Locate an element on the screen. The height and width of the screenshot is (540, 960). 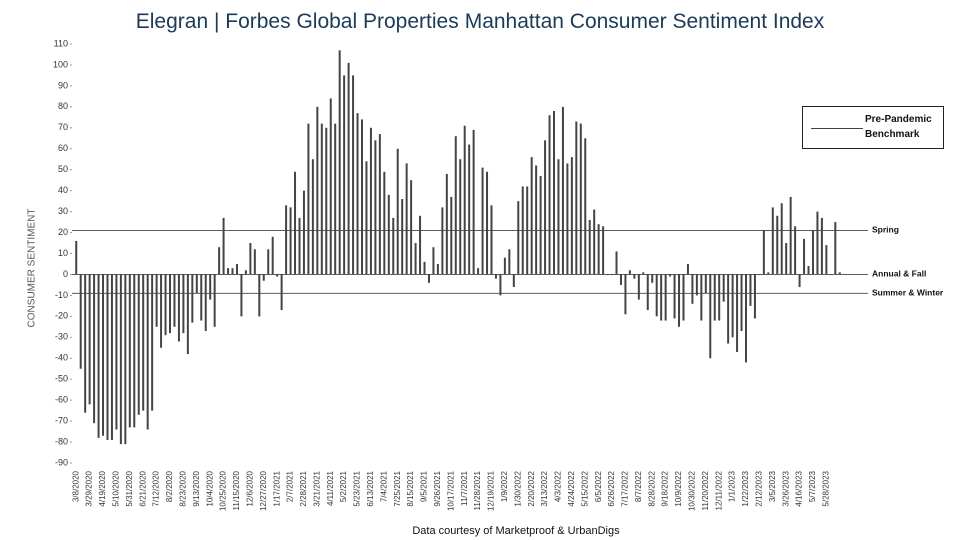
x-tick-label: 5/31/2020 is located at coordinates (129, 488).